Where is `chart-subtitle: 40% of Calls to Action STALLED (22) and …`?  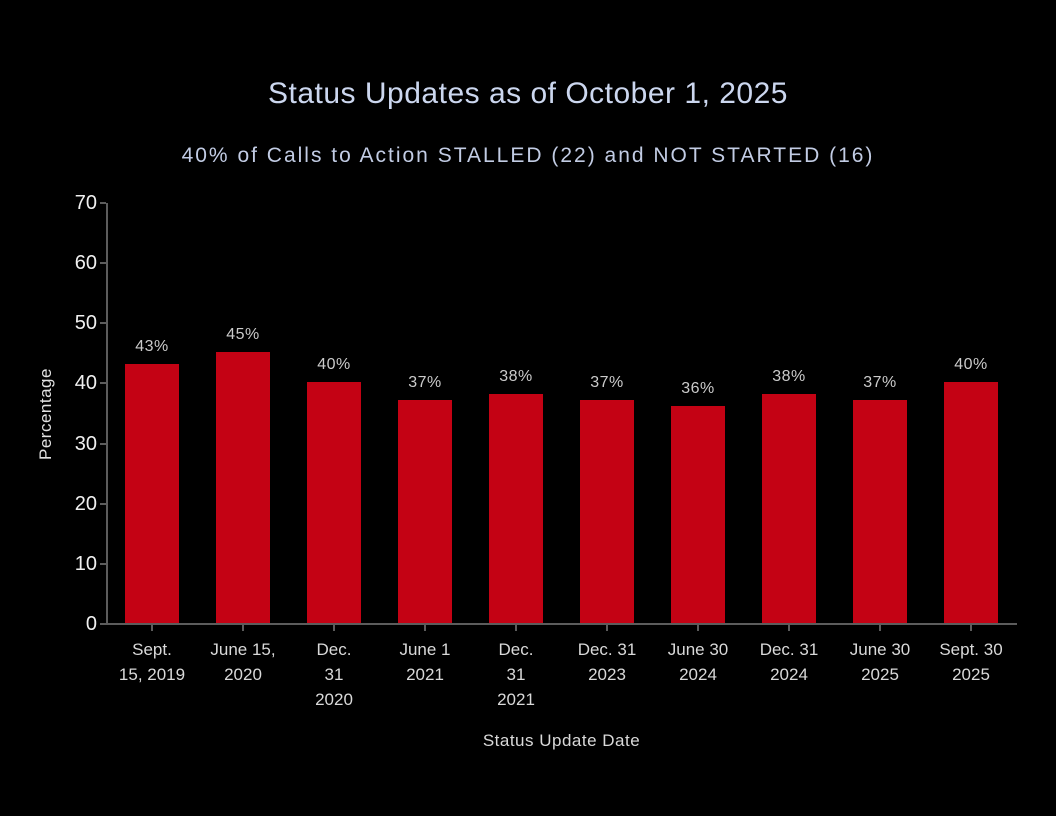 chart-subtitle: 40% of Calls to Action STALLED (22) and … is located at coordinates (528, 155).